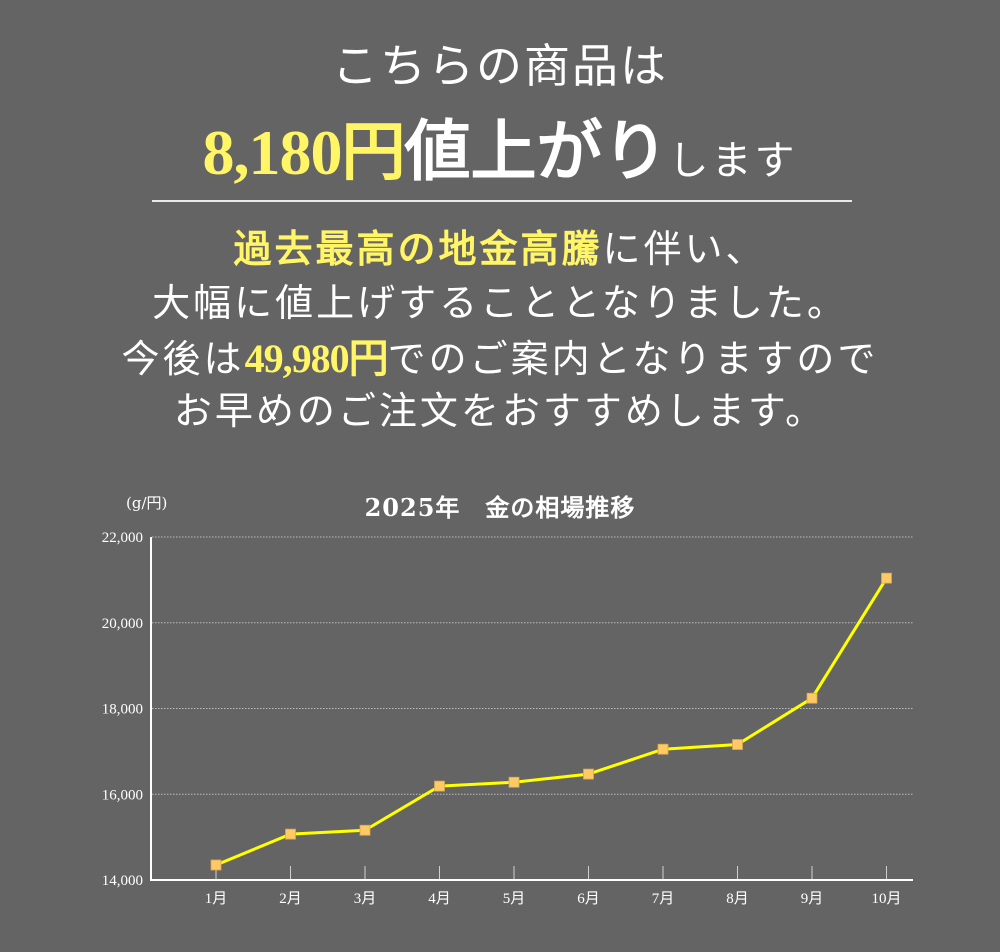  What do you see at coordinates (122, 795) in the screenshot?
I see `y-tick-label: 16,000` at bounding box center [122, 795].